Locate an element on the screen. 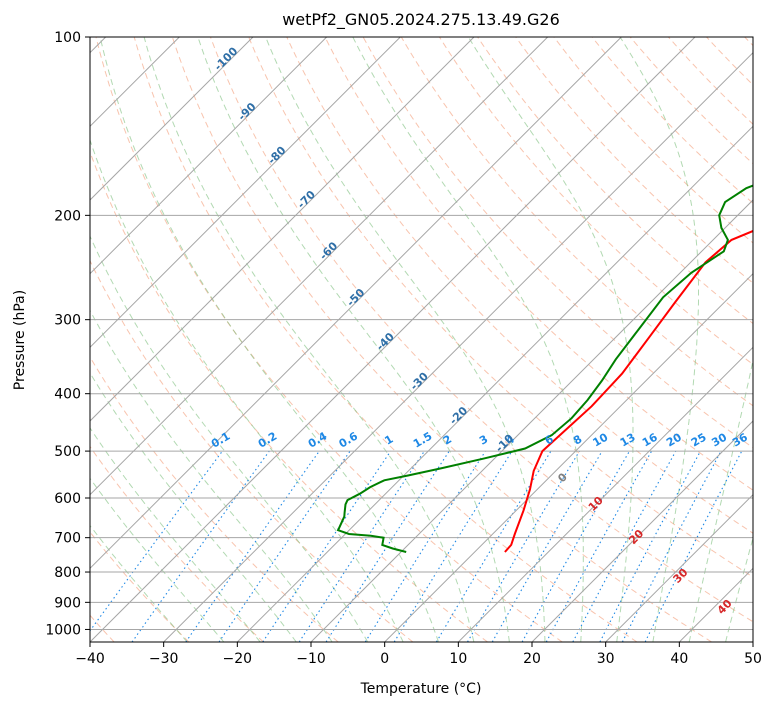 This screenshot has width=775, height=708. x-tick-label: 10 is located at coordinates (458, 659).